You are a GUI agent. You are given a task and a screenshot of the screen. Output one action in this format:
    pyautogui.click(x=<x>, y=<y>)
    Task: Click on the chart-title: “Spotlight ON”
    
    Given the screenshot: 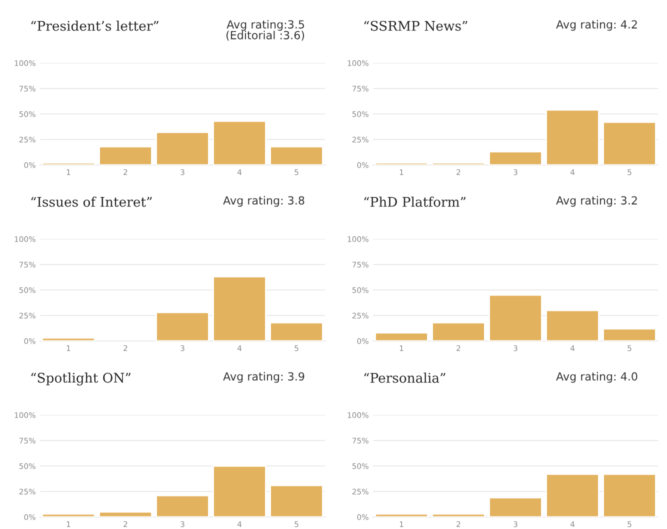 What is the action you would take?
    pyautogui.click(x=80, y=379)
    